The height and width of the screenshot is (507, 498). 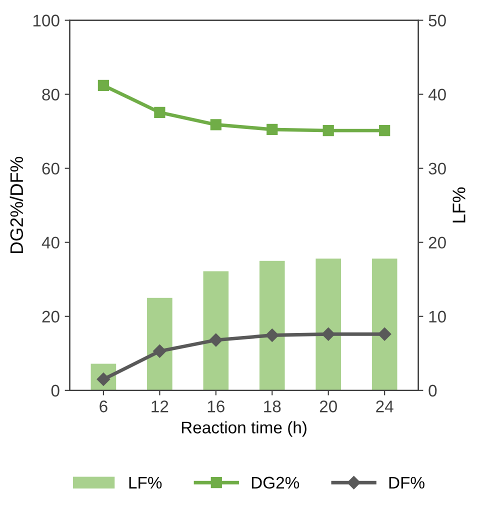 What do you see at coordinates (437, 168) in the screenshot?
I see `y2-tick-label: 30` at bounding box center [437, 168].